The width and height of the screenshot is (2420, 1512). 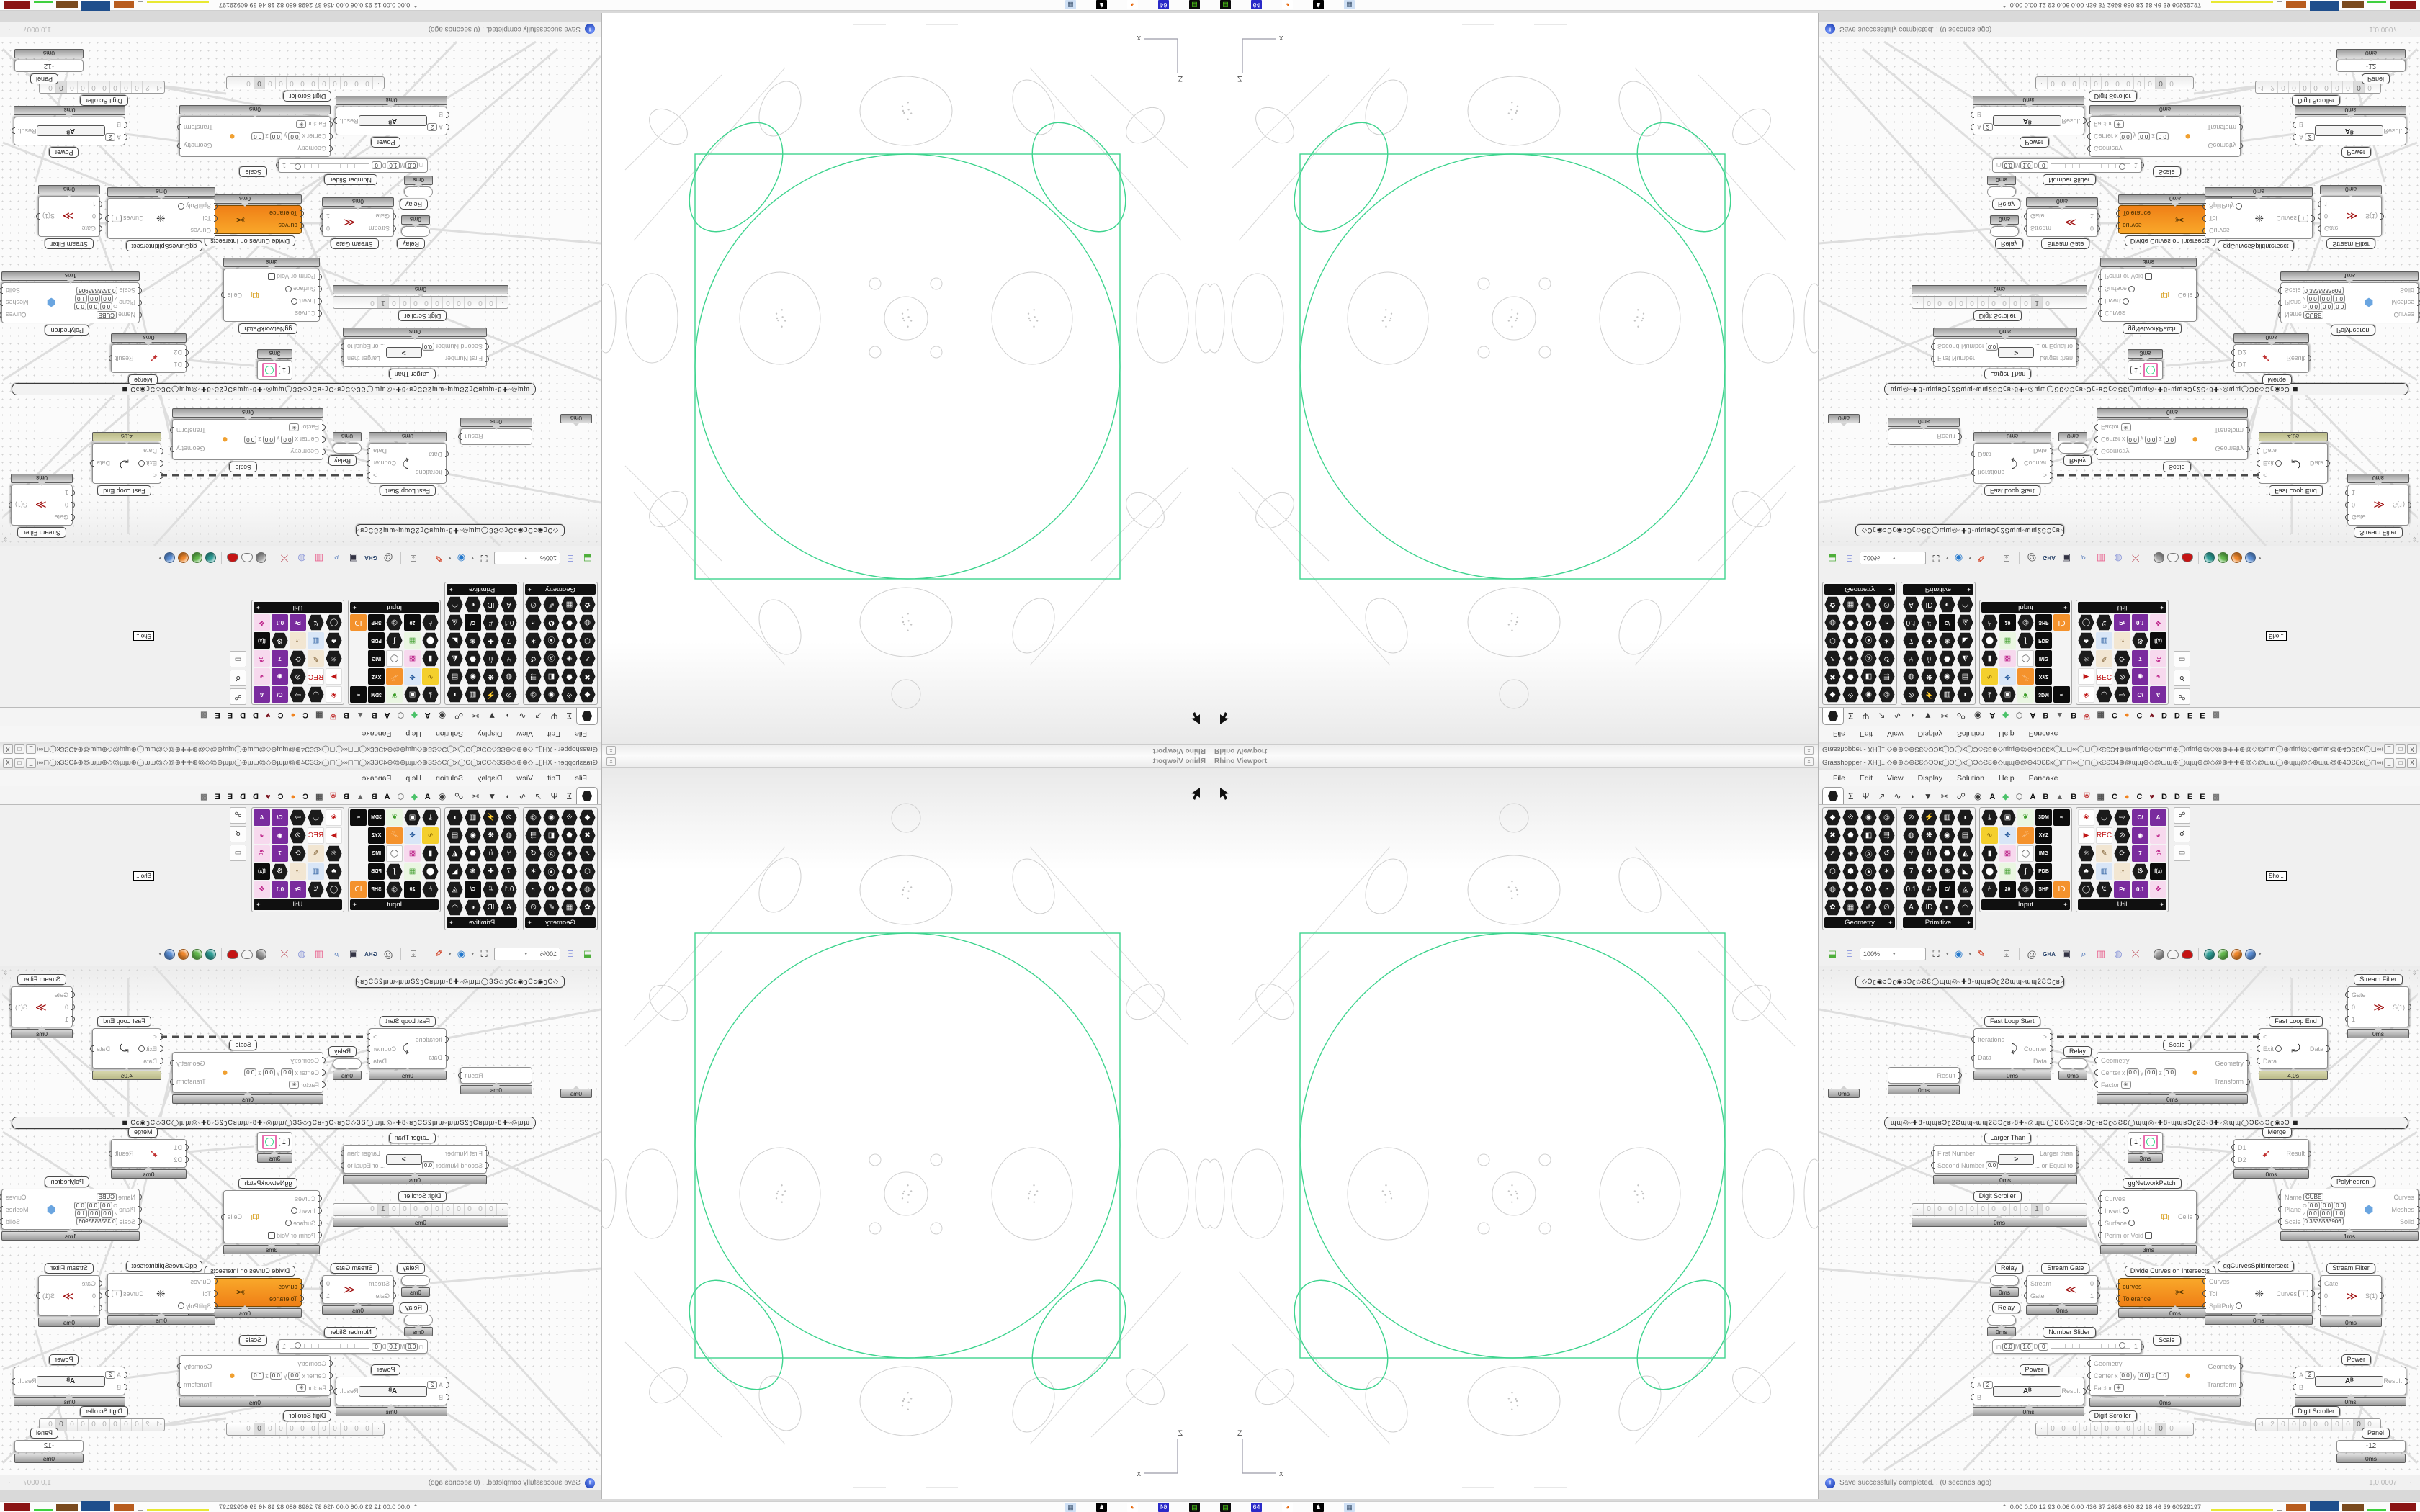 I want to click on rhino-viewport-canvas: Z x, so click(x=905, y=1133).